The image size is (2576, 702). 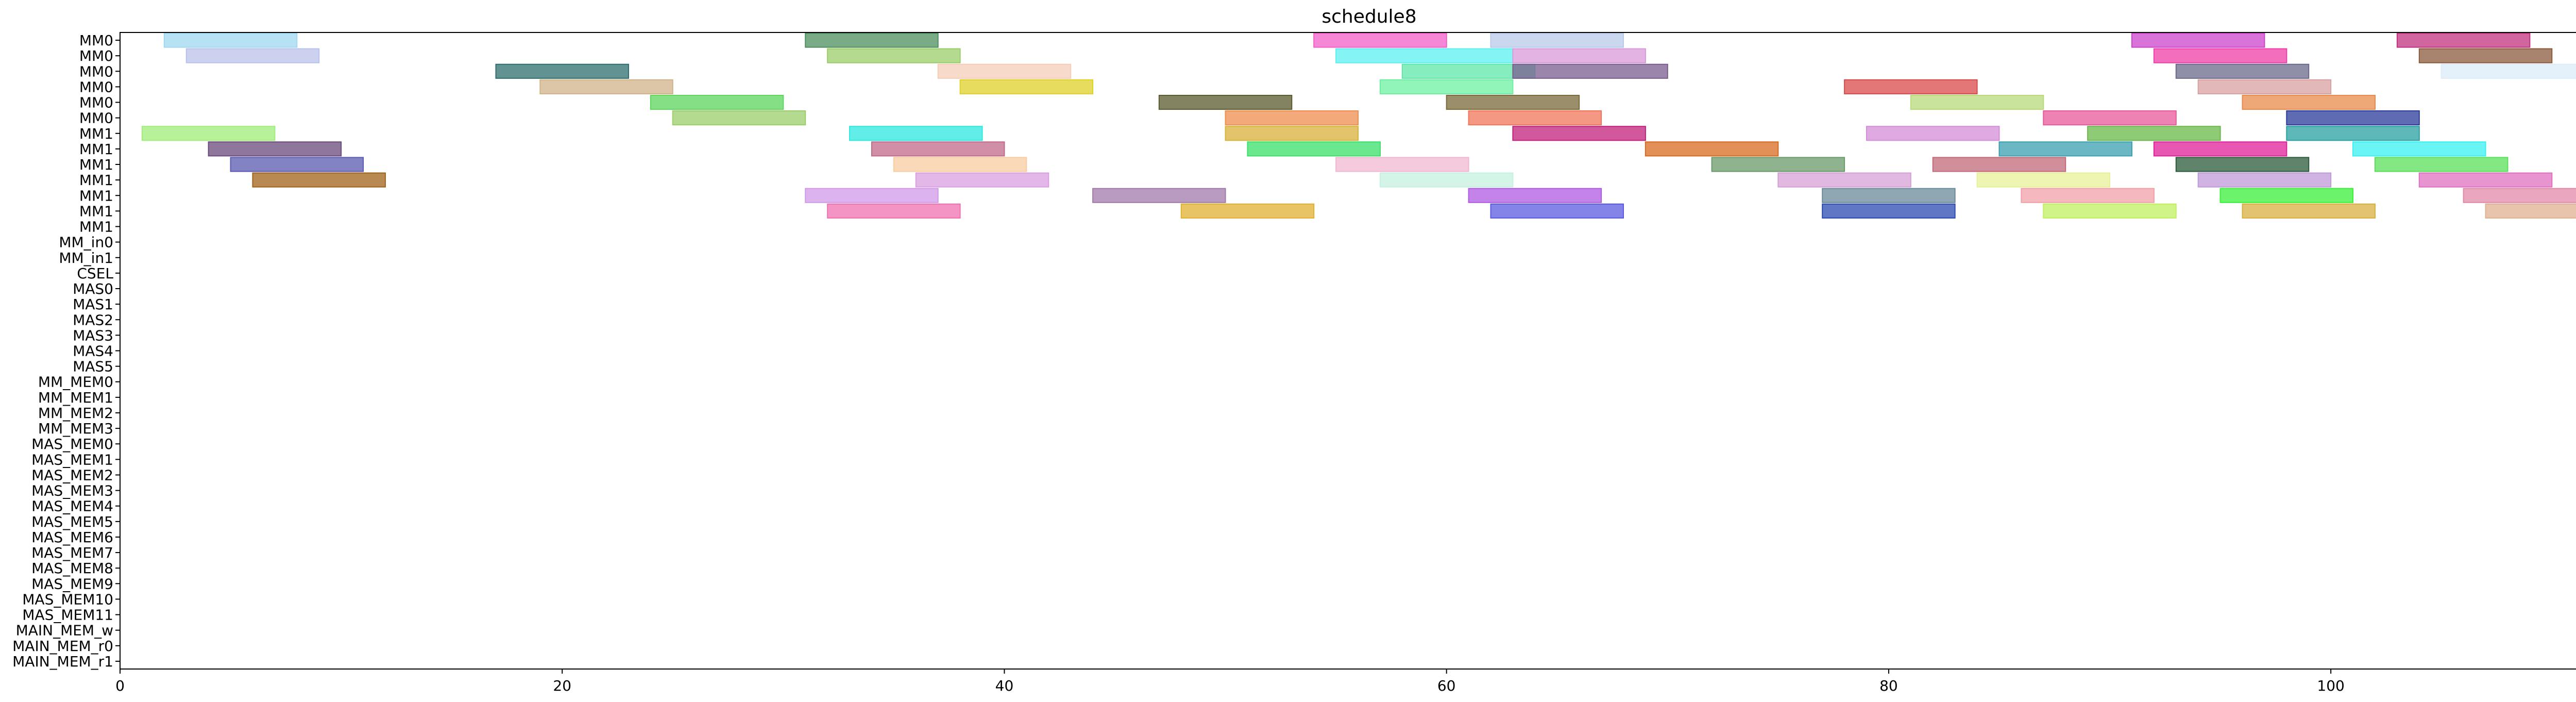 What do you see at coordinates (72, 506) in the screenshot?
I see `y-tick-label: MAS_MEM4` at bounding box center [72, 506].